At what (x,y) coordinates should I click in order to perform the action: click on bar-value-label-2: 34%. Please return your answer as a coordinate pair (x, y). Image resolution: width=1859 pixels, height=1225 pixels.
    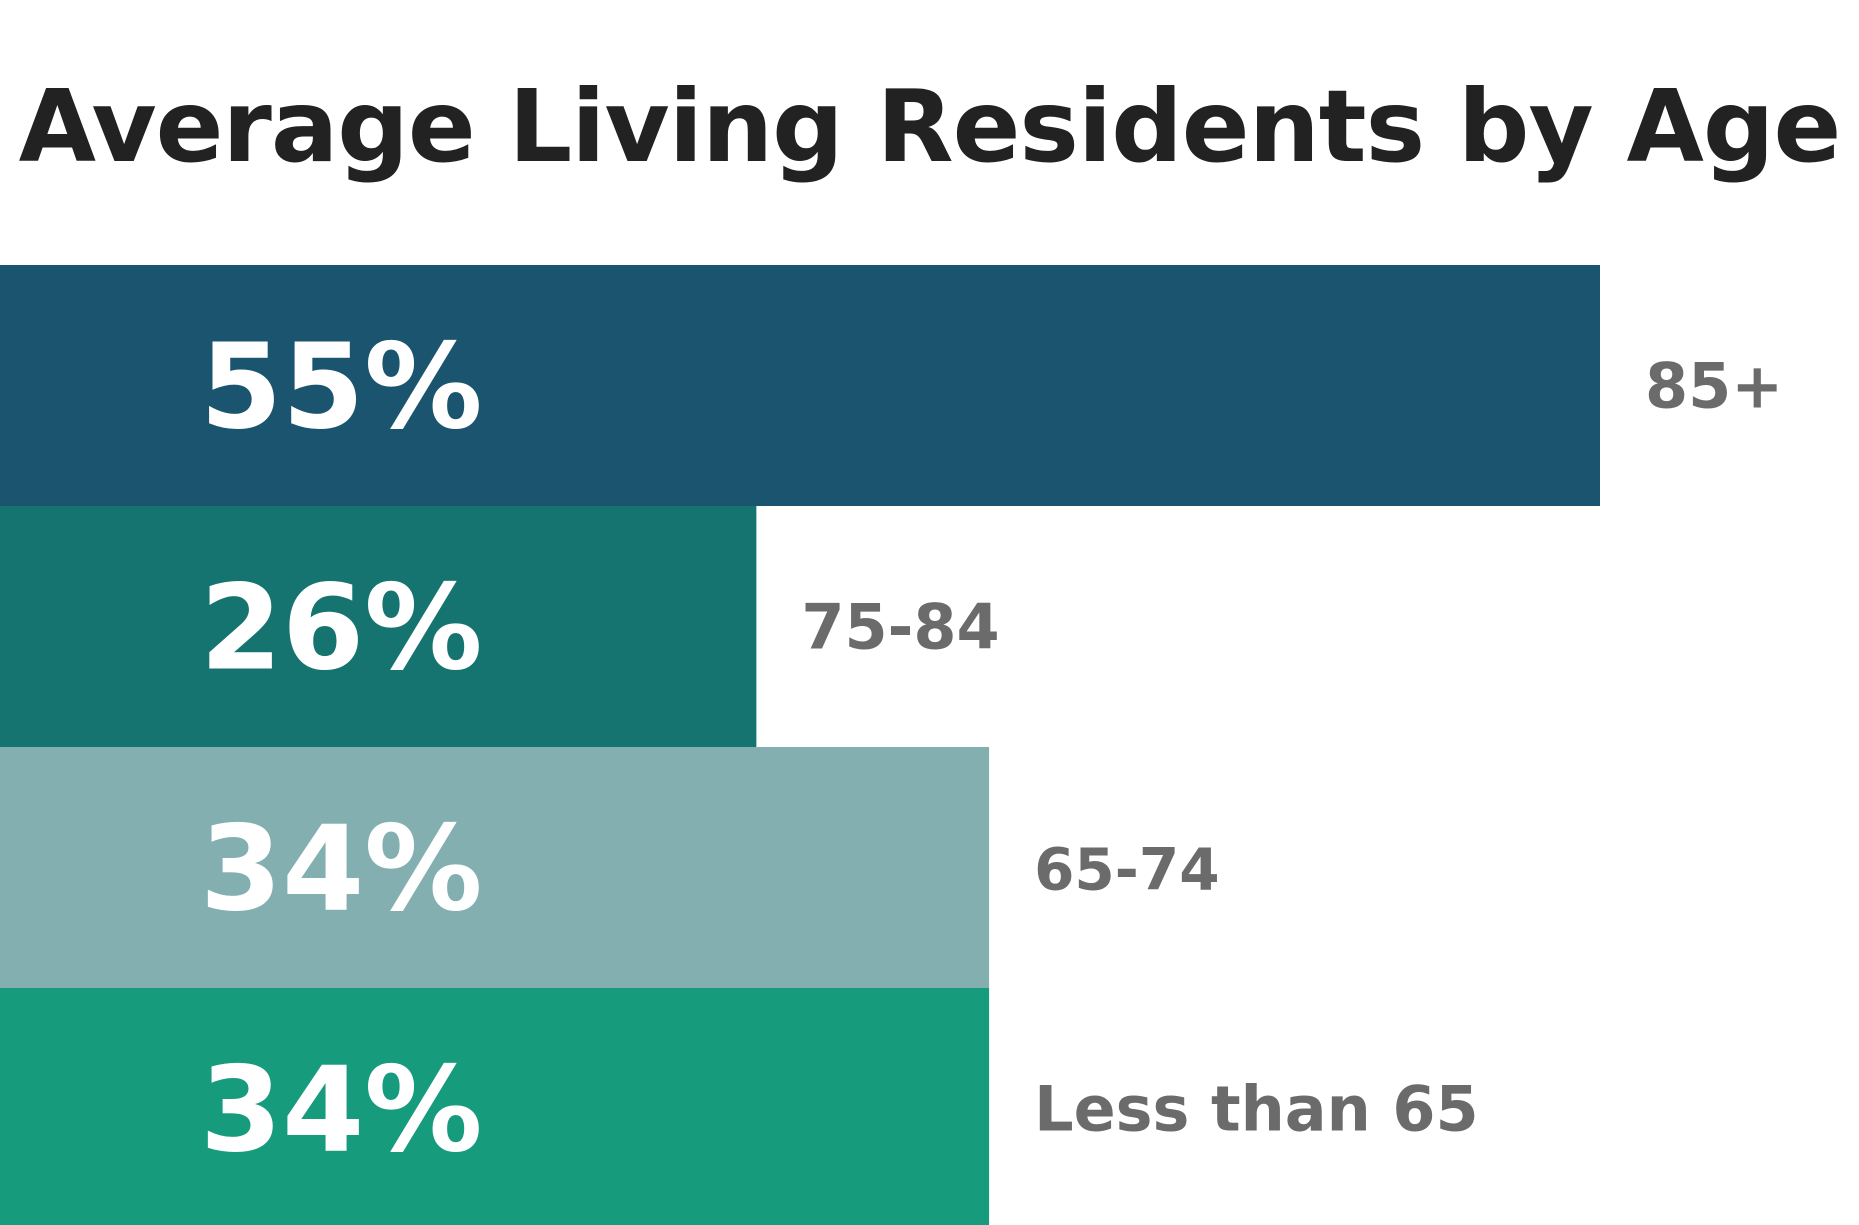
    Looking at the image, I should click on (341, 869).